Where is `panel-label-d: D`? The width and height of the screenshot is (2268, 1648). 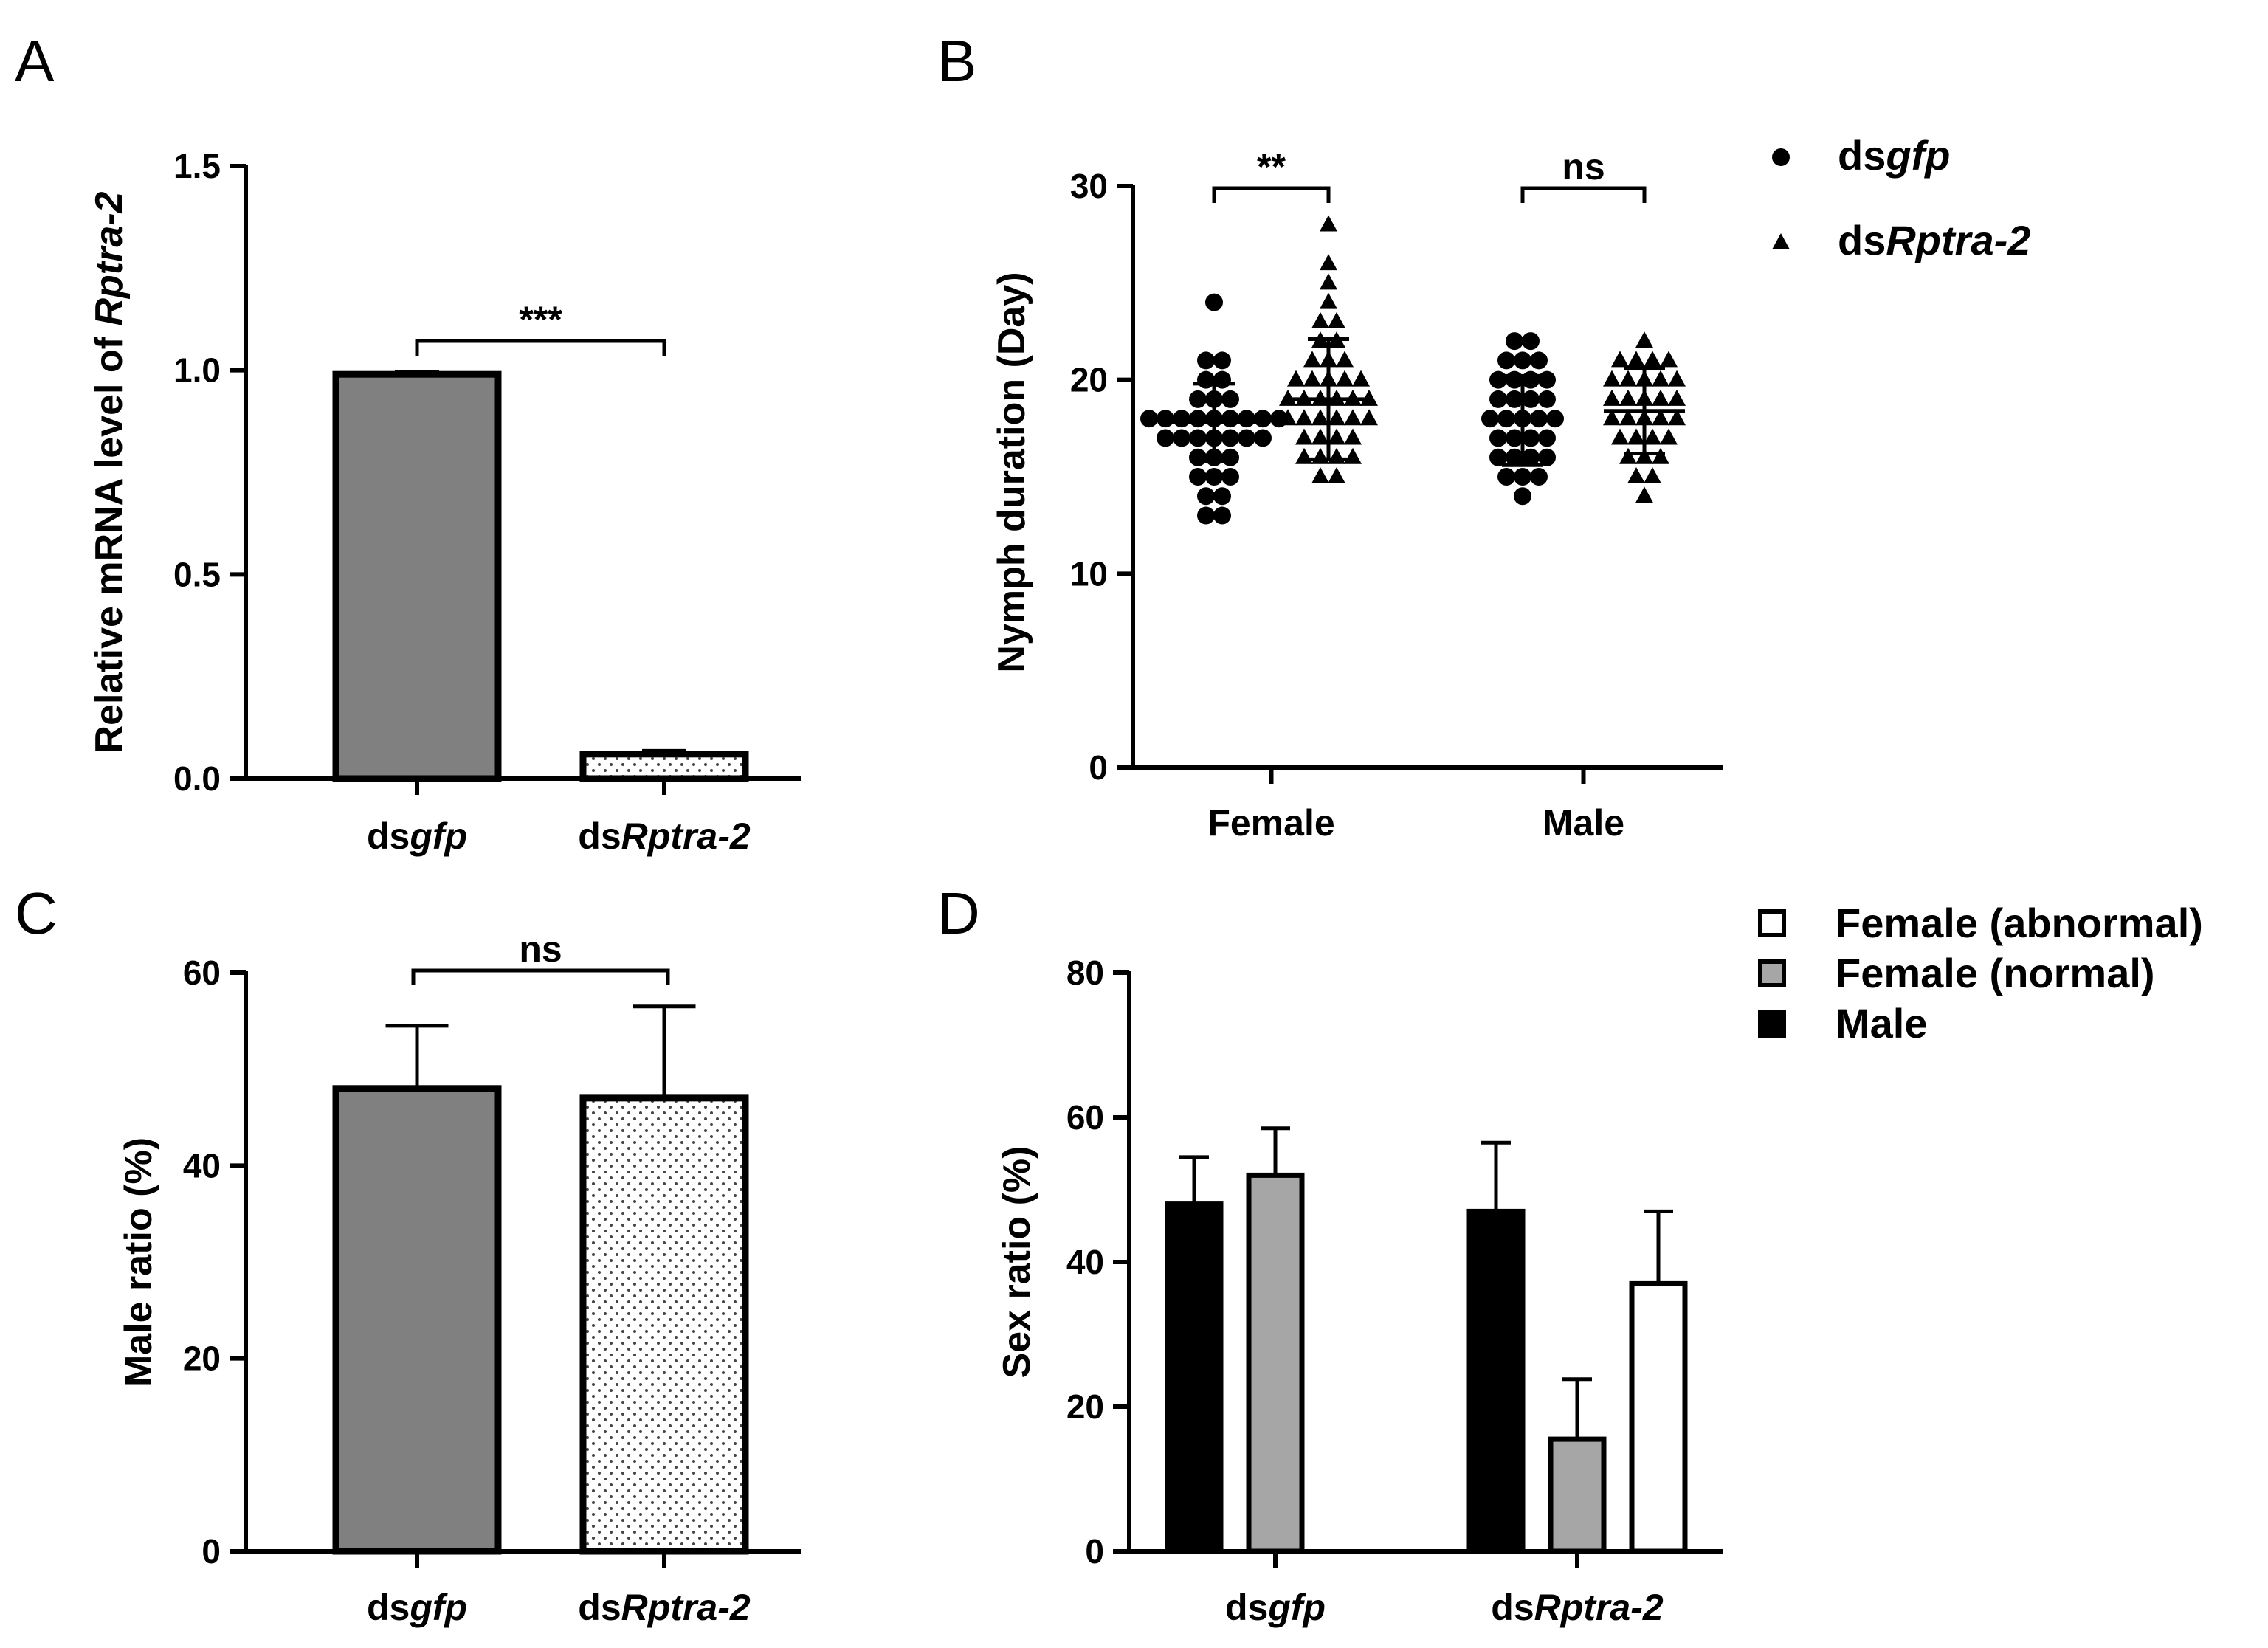
panel-label-d: D is located at coordinates (958, 913).